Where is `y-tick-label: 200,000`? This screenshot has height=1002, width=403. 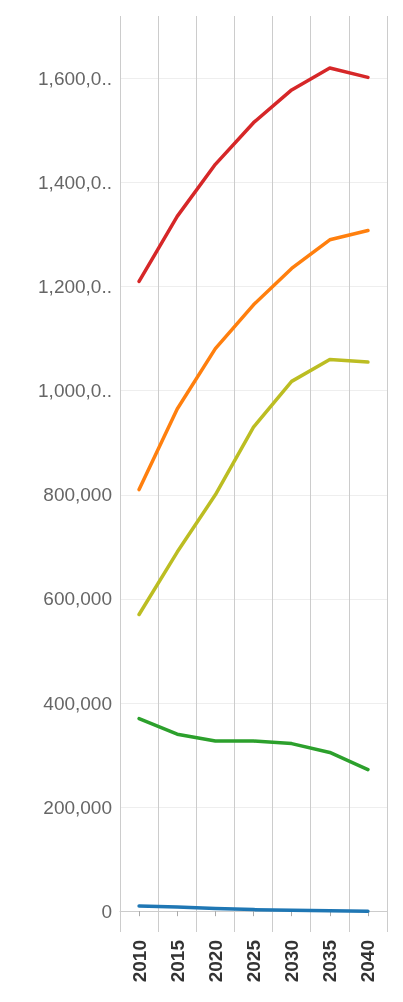 y-tick-label: 200,000 is located at coordinates (77, 807).